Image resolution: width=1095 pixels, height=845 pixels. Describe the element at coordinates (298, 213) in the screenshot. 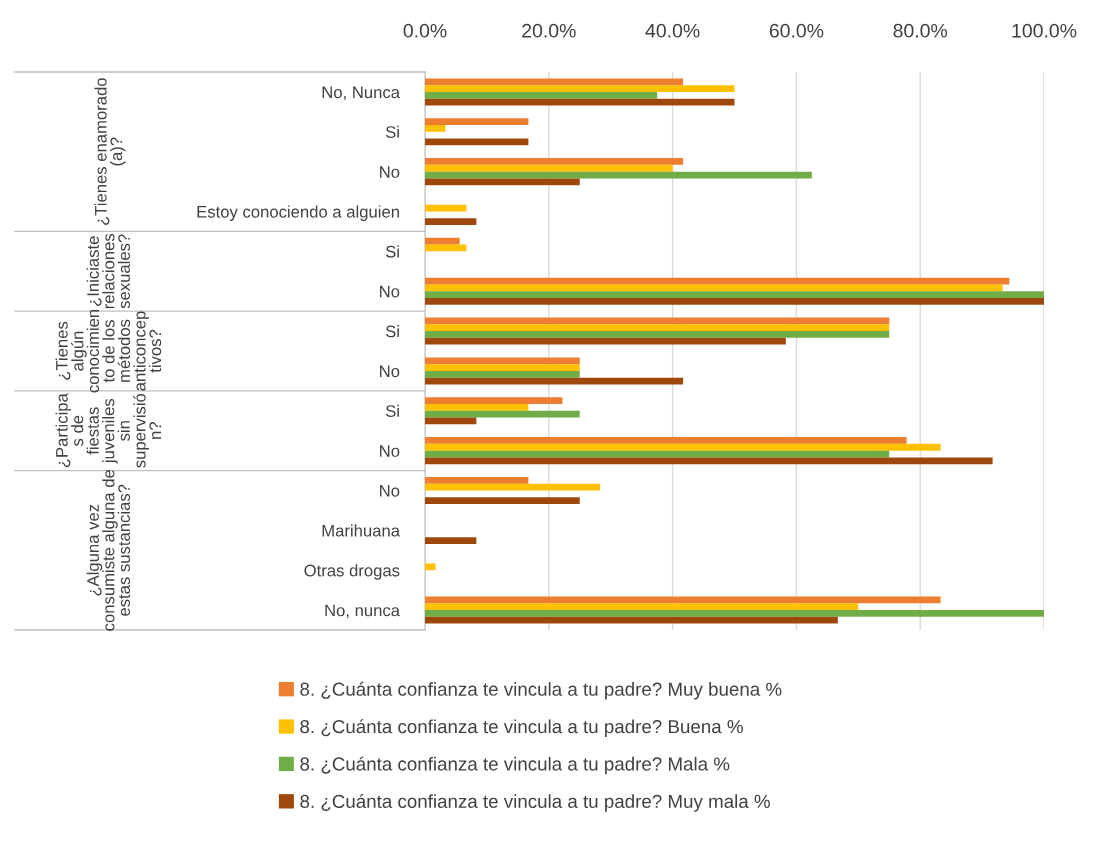

I see `y-tick-label: Estoy conociendo a alguien` at that location.